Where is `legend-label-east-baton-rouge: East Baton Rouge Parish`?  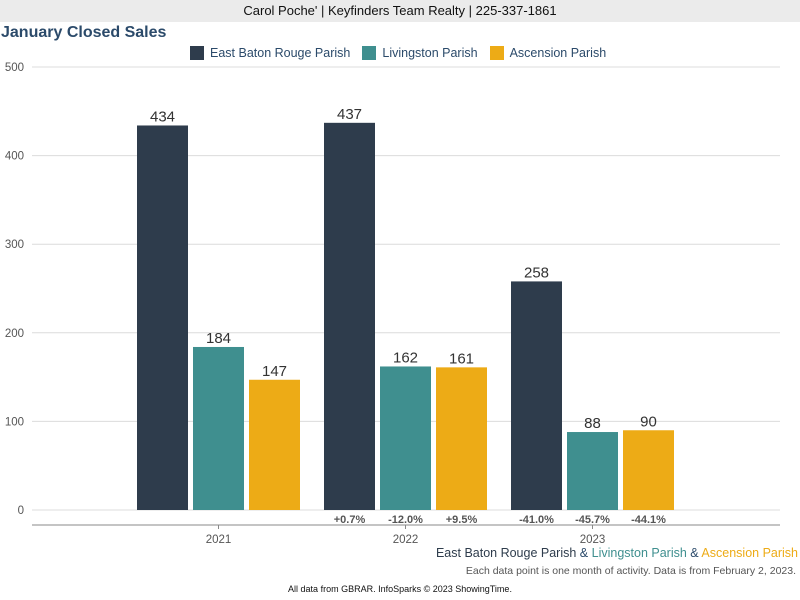
legend-label-east-baton-rouge: East Baton Rouge Parish is located at coordinates (280, 53).